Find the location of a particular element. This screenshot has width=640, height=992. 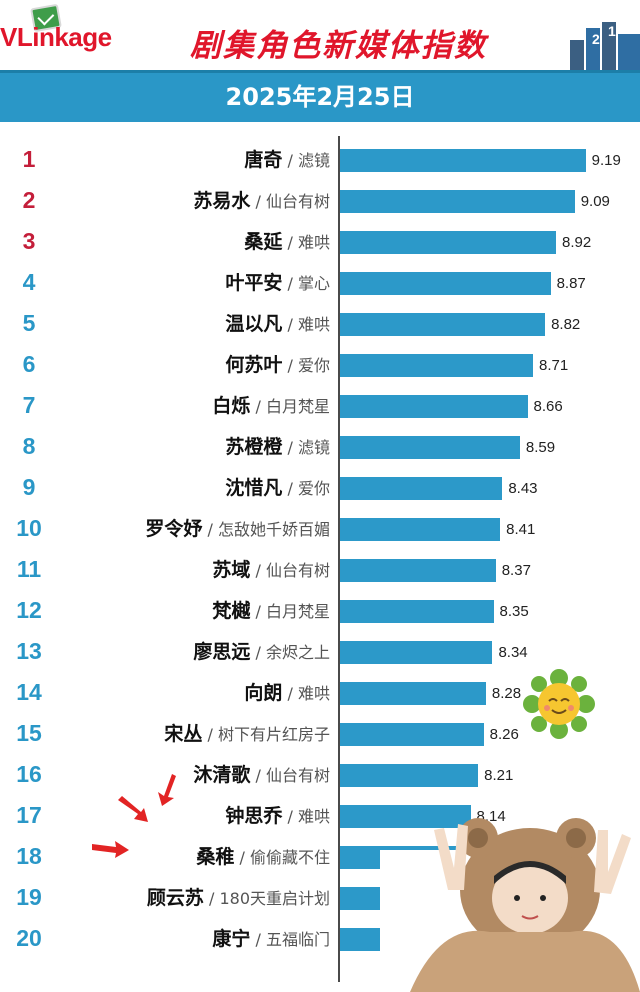

rank-number: 5 is located at coordinates (29, 323).